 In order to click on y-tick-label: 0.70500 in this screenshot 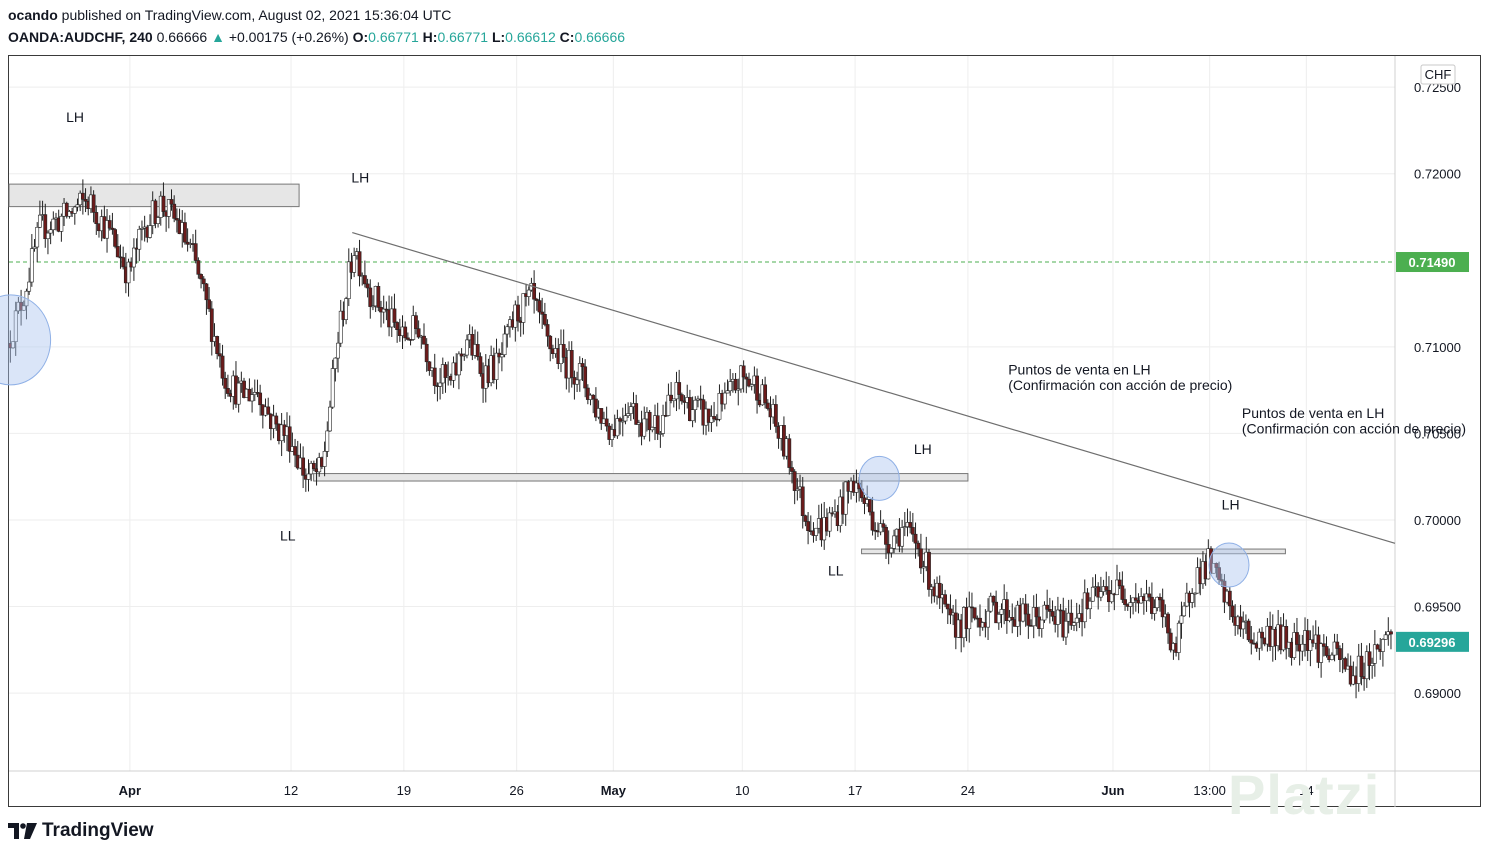, I will do `click(1437, 433)`.